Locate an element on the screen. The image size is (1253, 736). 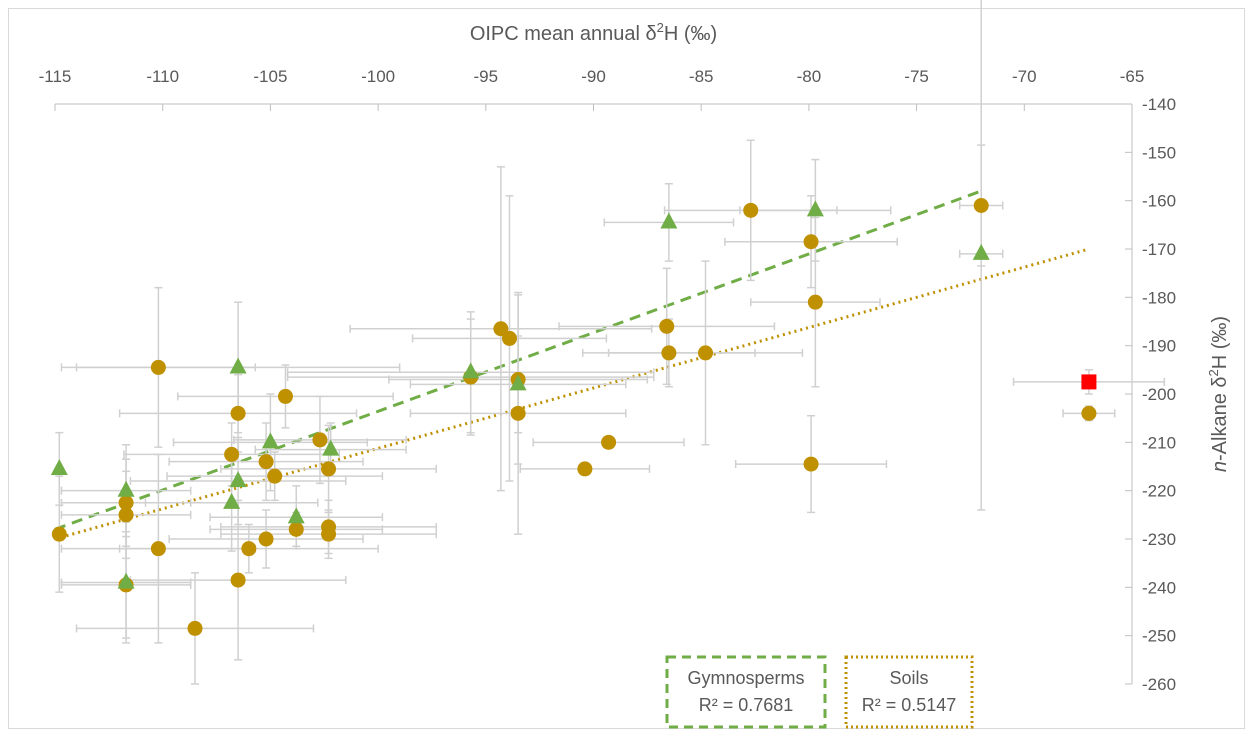
y-tick-label: -150 is located at coordinates (1159, 152).